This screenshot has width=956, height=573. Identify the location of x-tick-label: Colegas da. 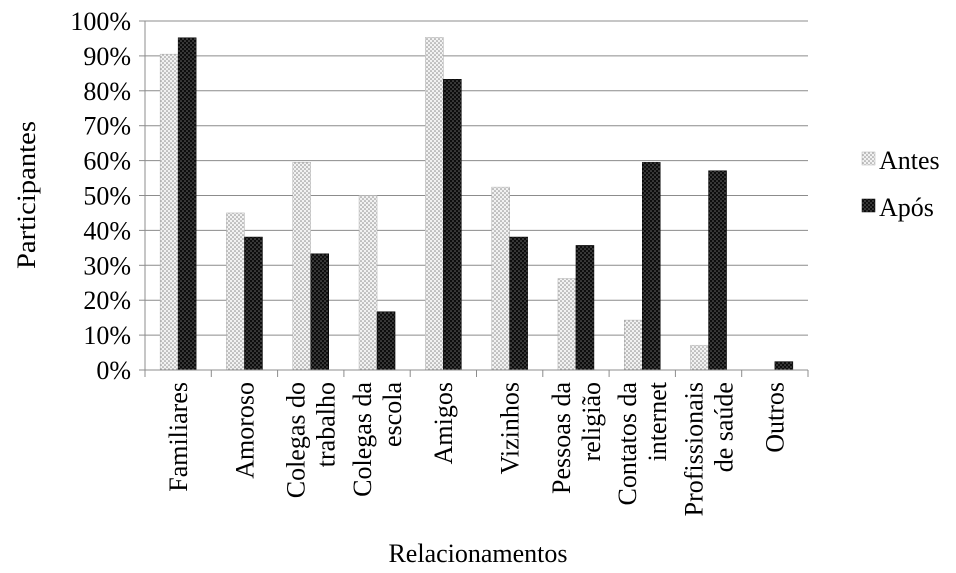
(362, 439).